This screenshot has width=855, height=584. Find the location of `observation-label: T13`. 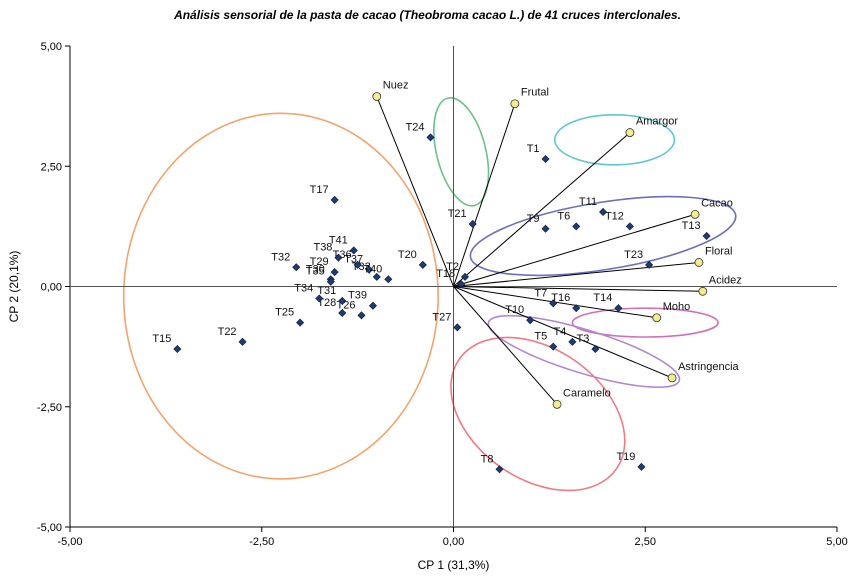

observation-label: T13 is located at coordinates (691, 226).